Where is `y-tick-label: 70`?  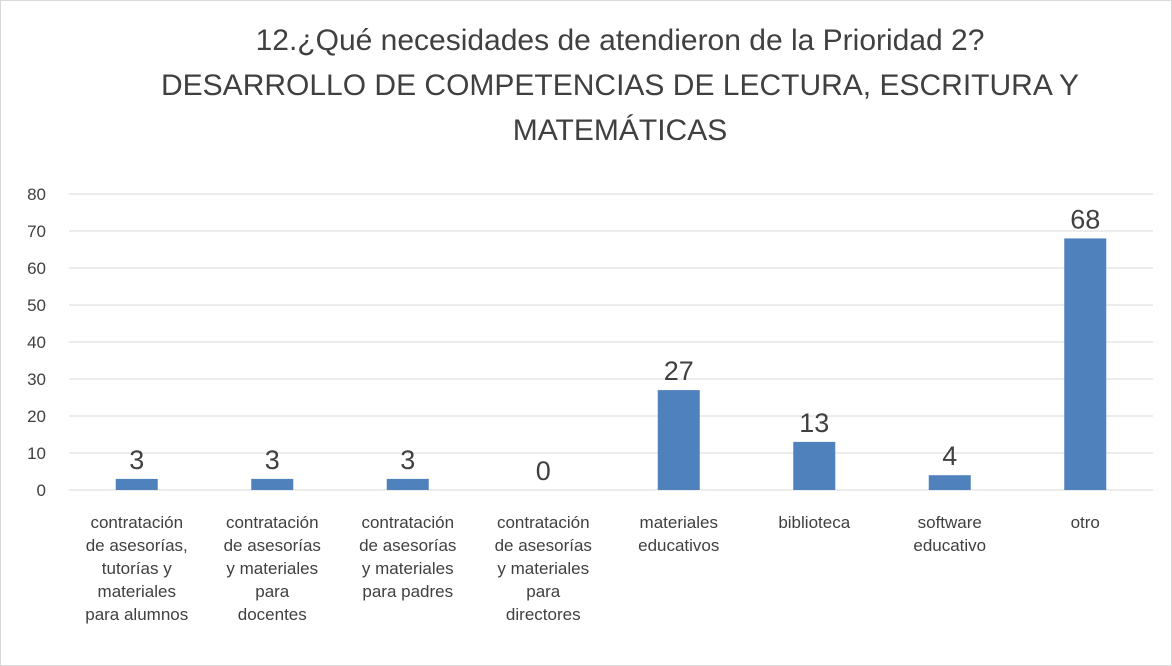 y-tick-label: 70 is located at coordinates (36, 231).